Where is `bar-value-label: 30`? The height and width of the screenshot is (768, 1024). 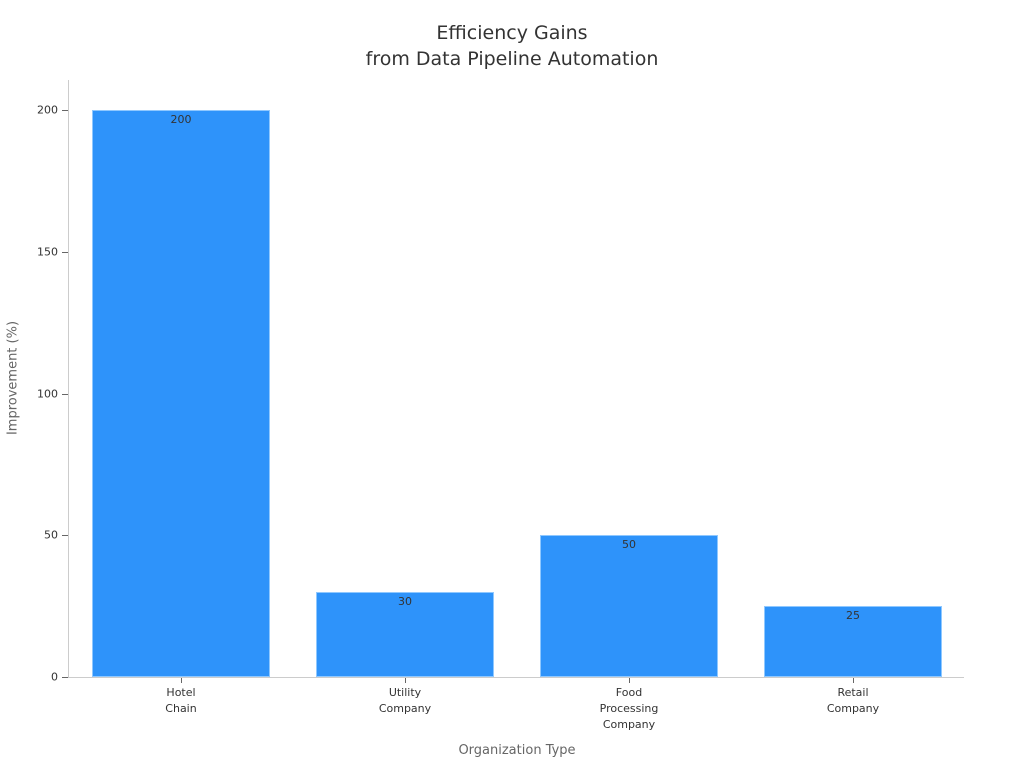
bar-value-label: 30 is located at coordinates (405, 601).